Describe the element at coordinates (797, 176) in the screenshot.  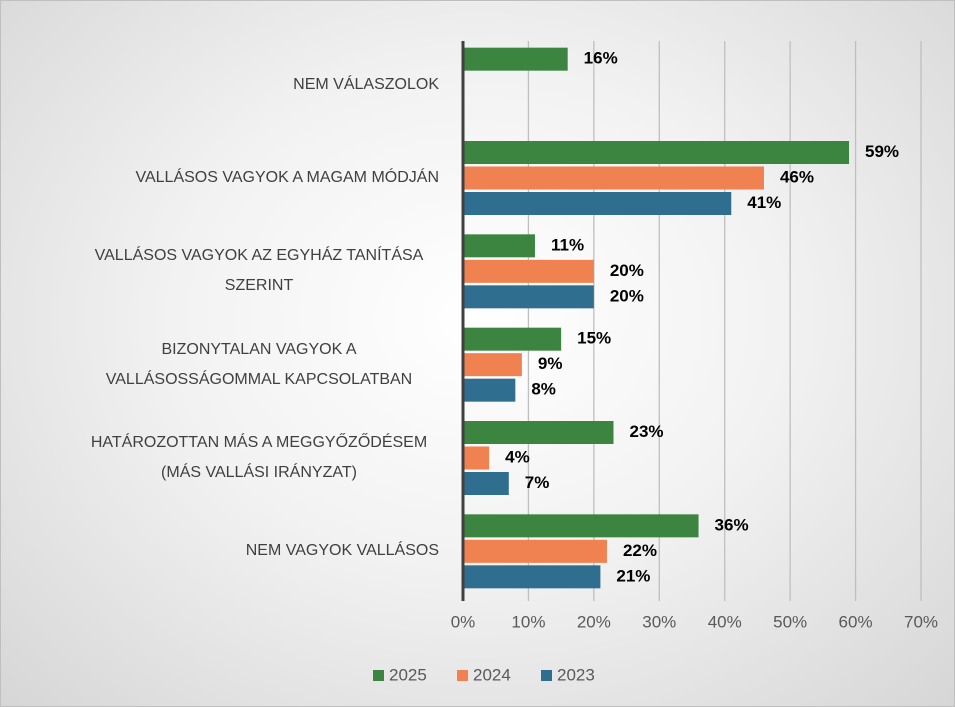
I see `value-label: 46%` at that location.